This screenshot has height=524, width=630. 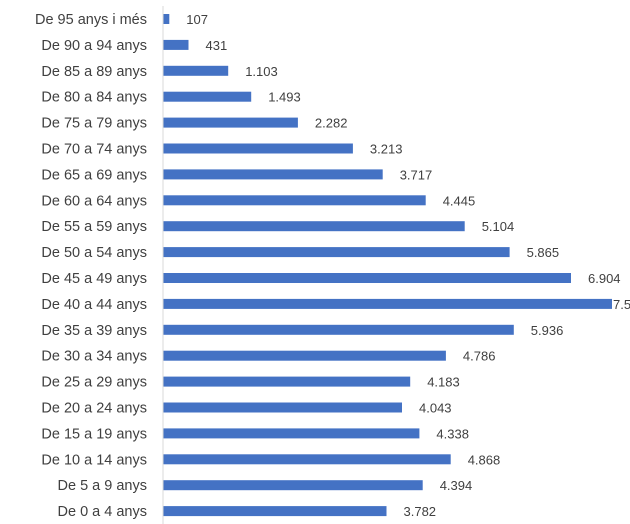 What do you see at coordinates (102, 512) in the screenshot?
I see `category-label: De 0 a 4 anys` at bounding box center [102, 512].